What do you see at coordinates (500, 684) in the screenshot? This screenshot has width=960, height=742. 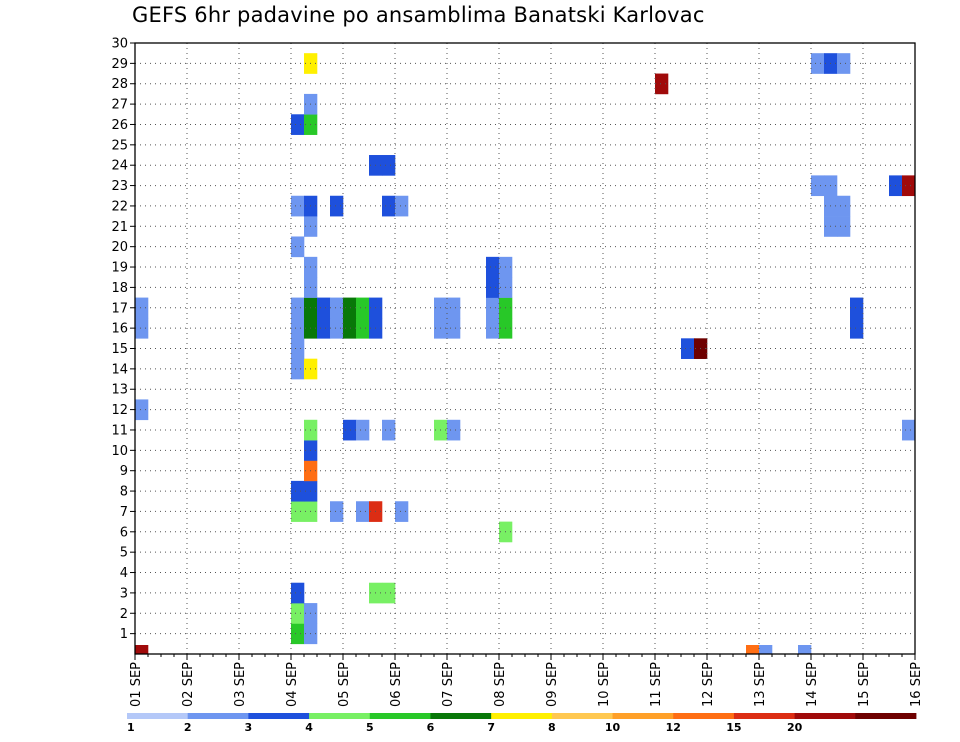 I see `x-tick-label: 08 SEP` at bounding box center [500, 684].